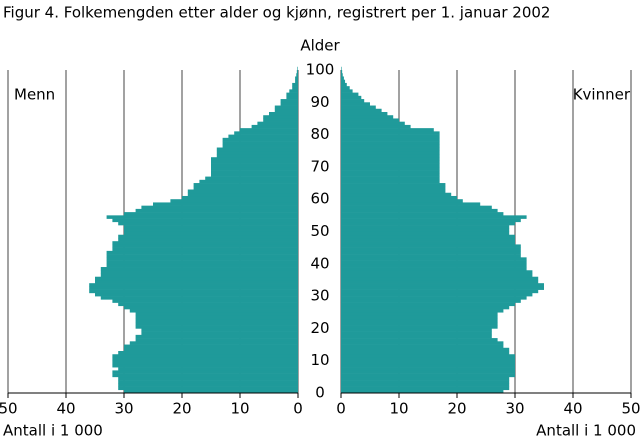  What do you see at coordinates (341, 409) in the screenshot?
I see `x-tick-label: 0` at bounding box center [341, 409].